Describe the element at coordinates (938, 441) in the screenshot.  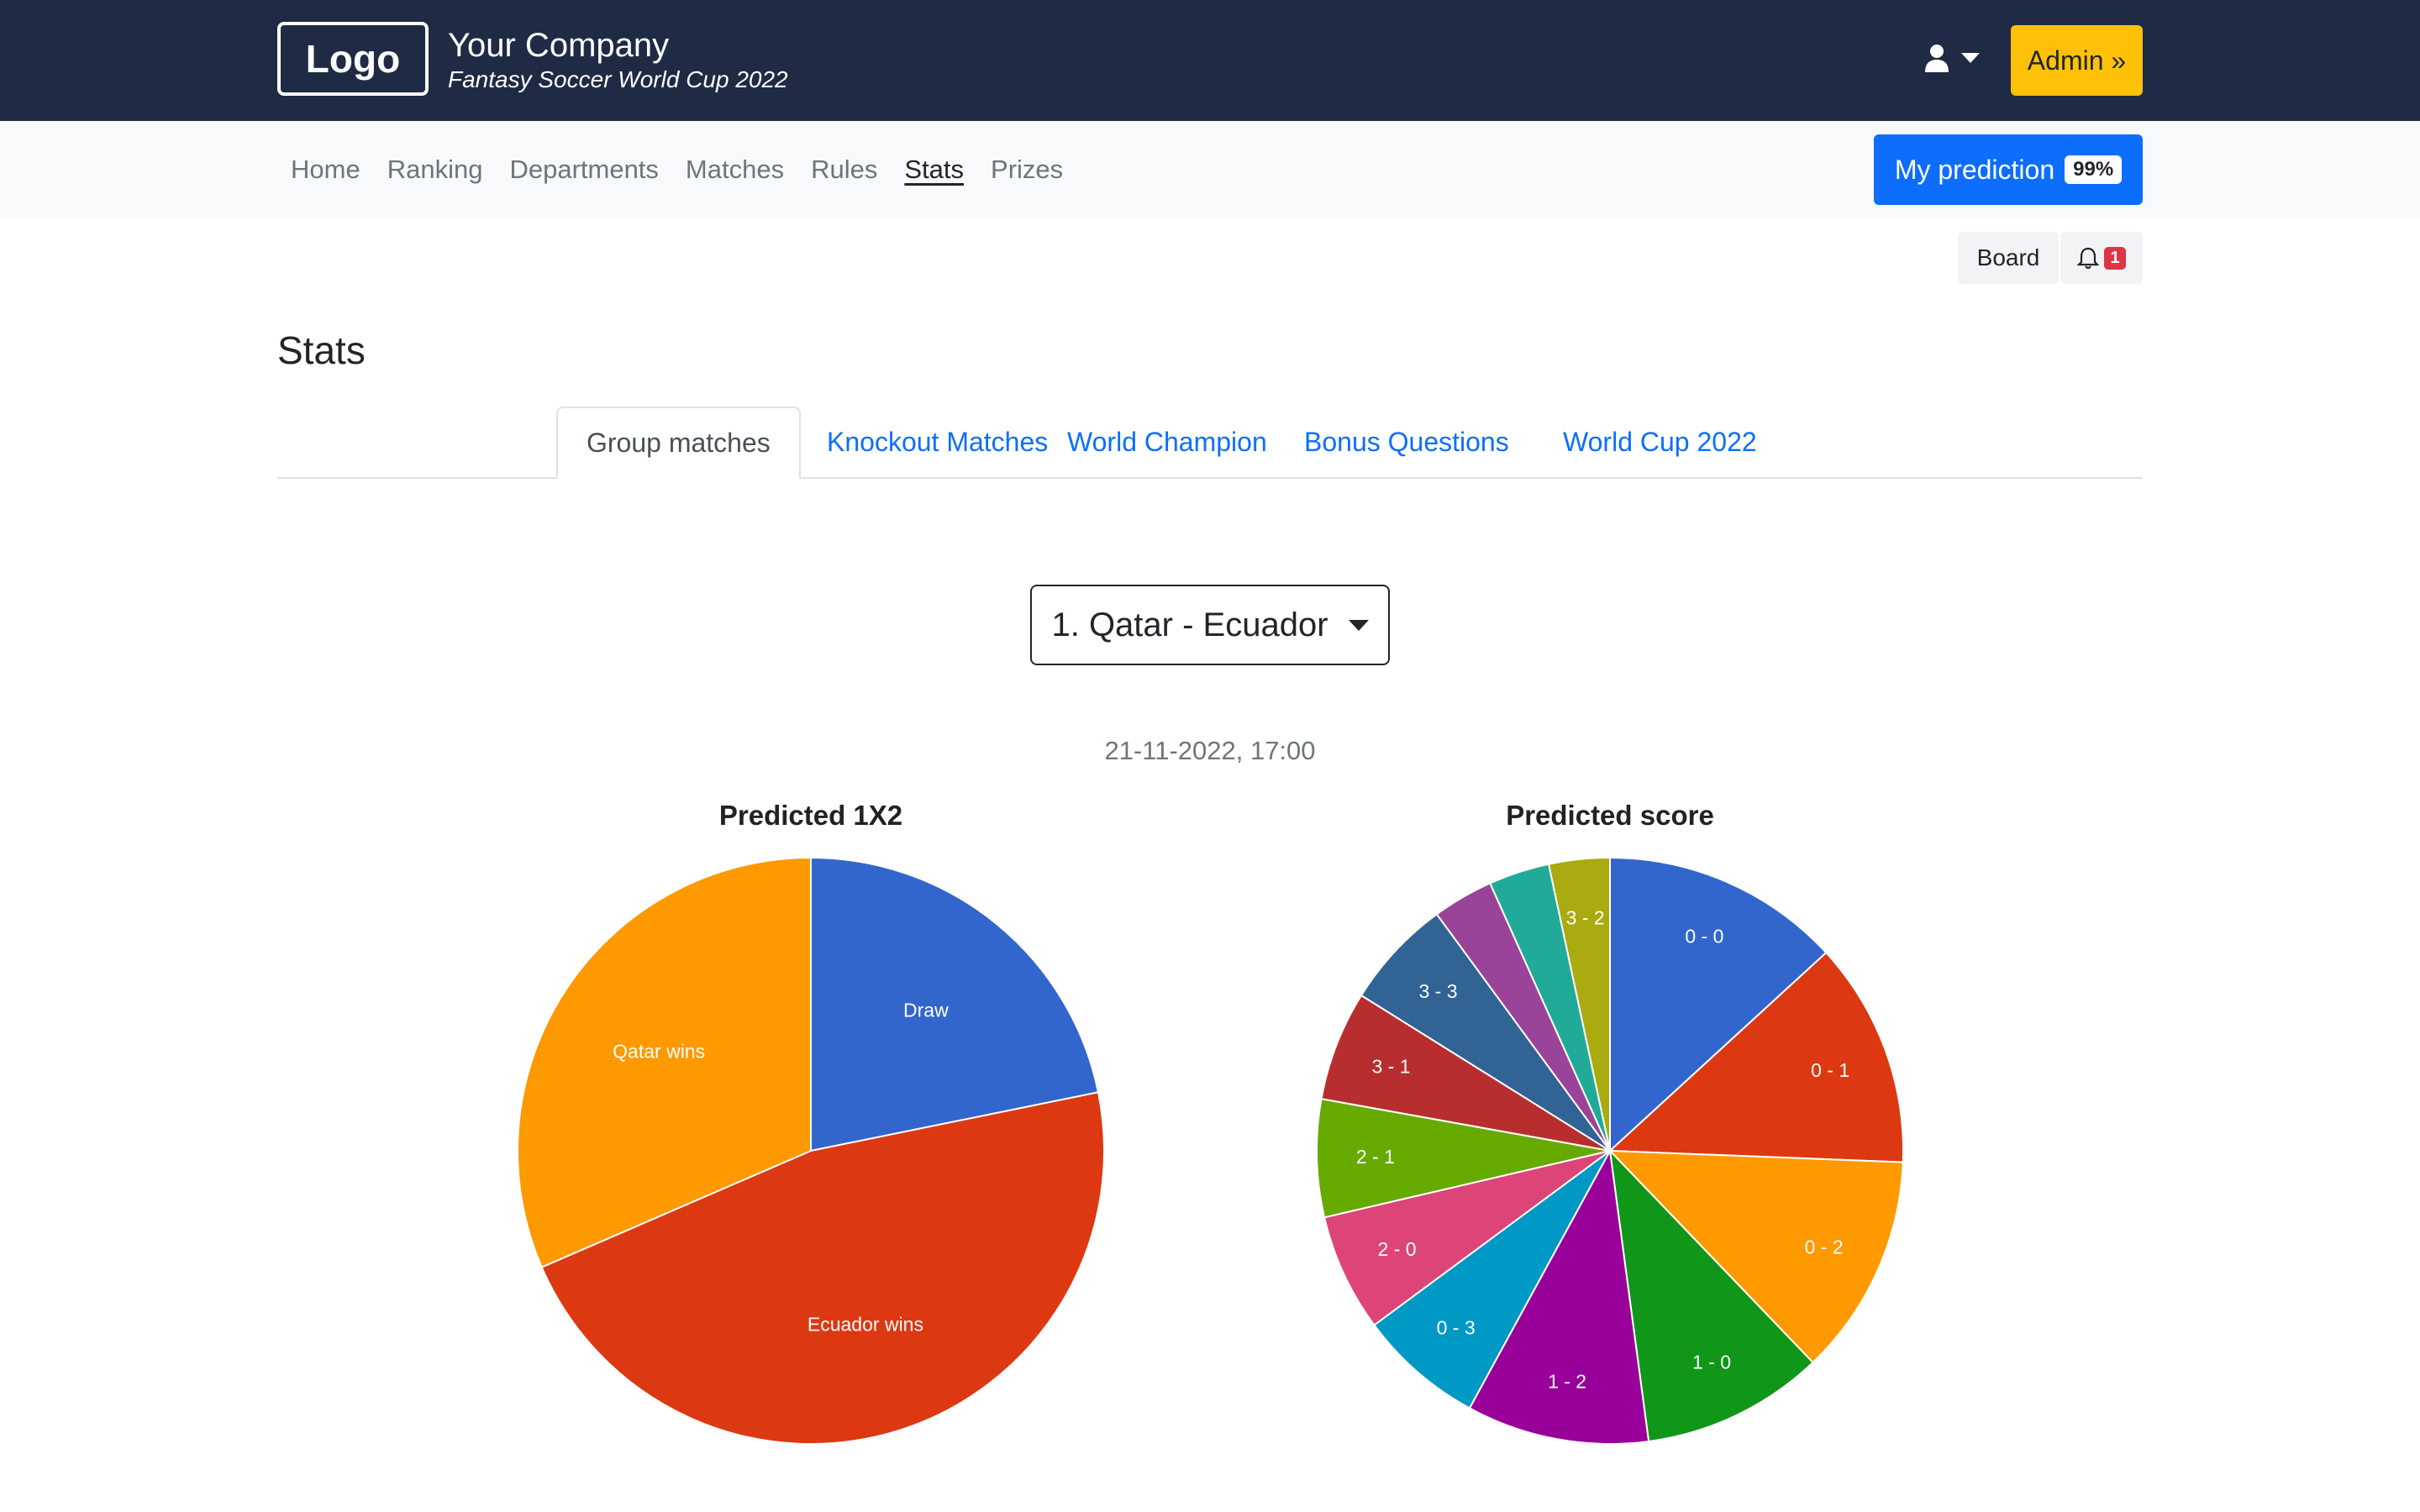
I see `tab-knockout-matches: Knockout Matches` at that location.